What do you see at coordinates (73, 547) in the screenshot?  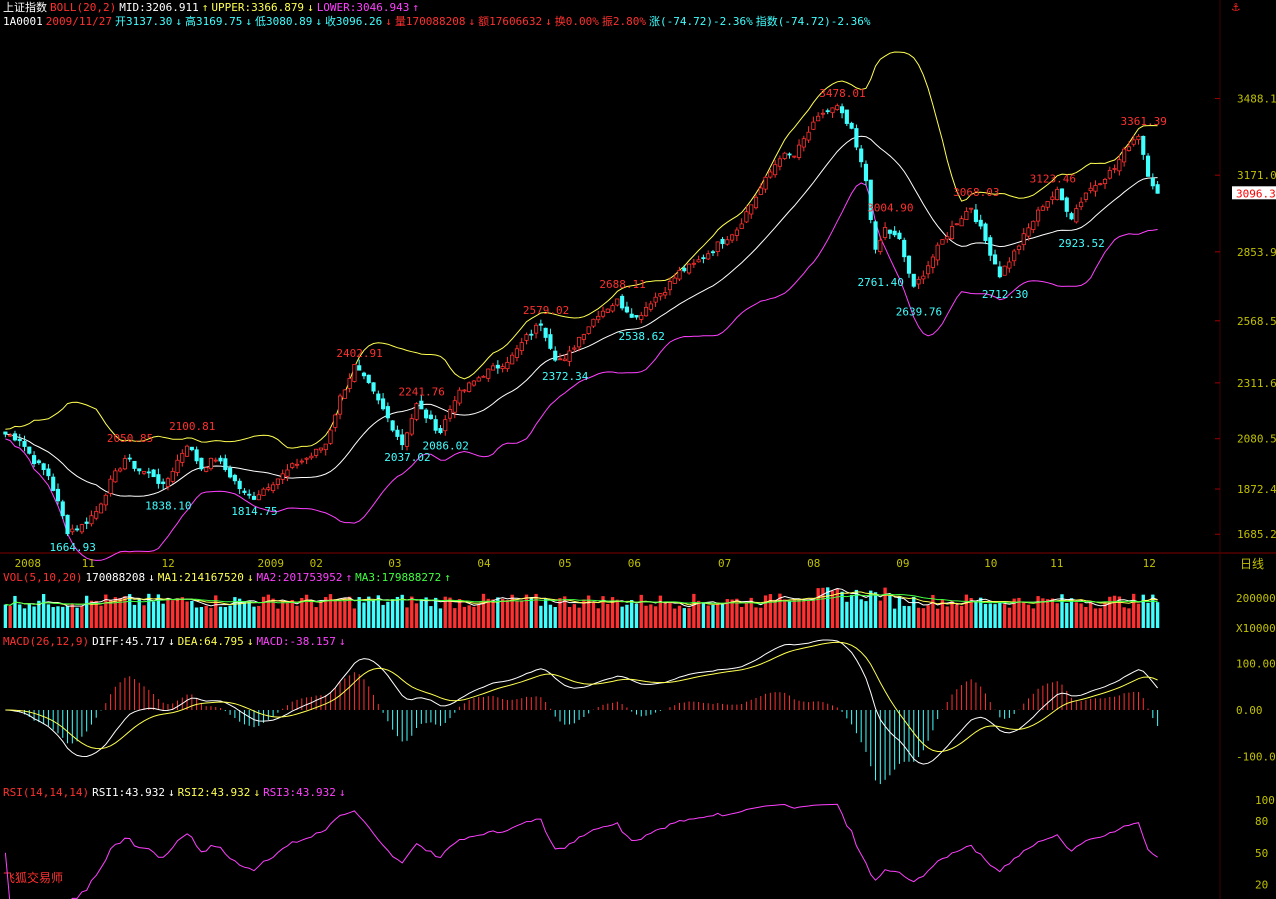 I see `price-annotation: 1664.93` at bounding box center [73, 547].